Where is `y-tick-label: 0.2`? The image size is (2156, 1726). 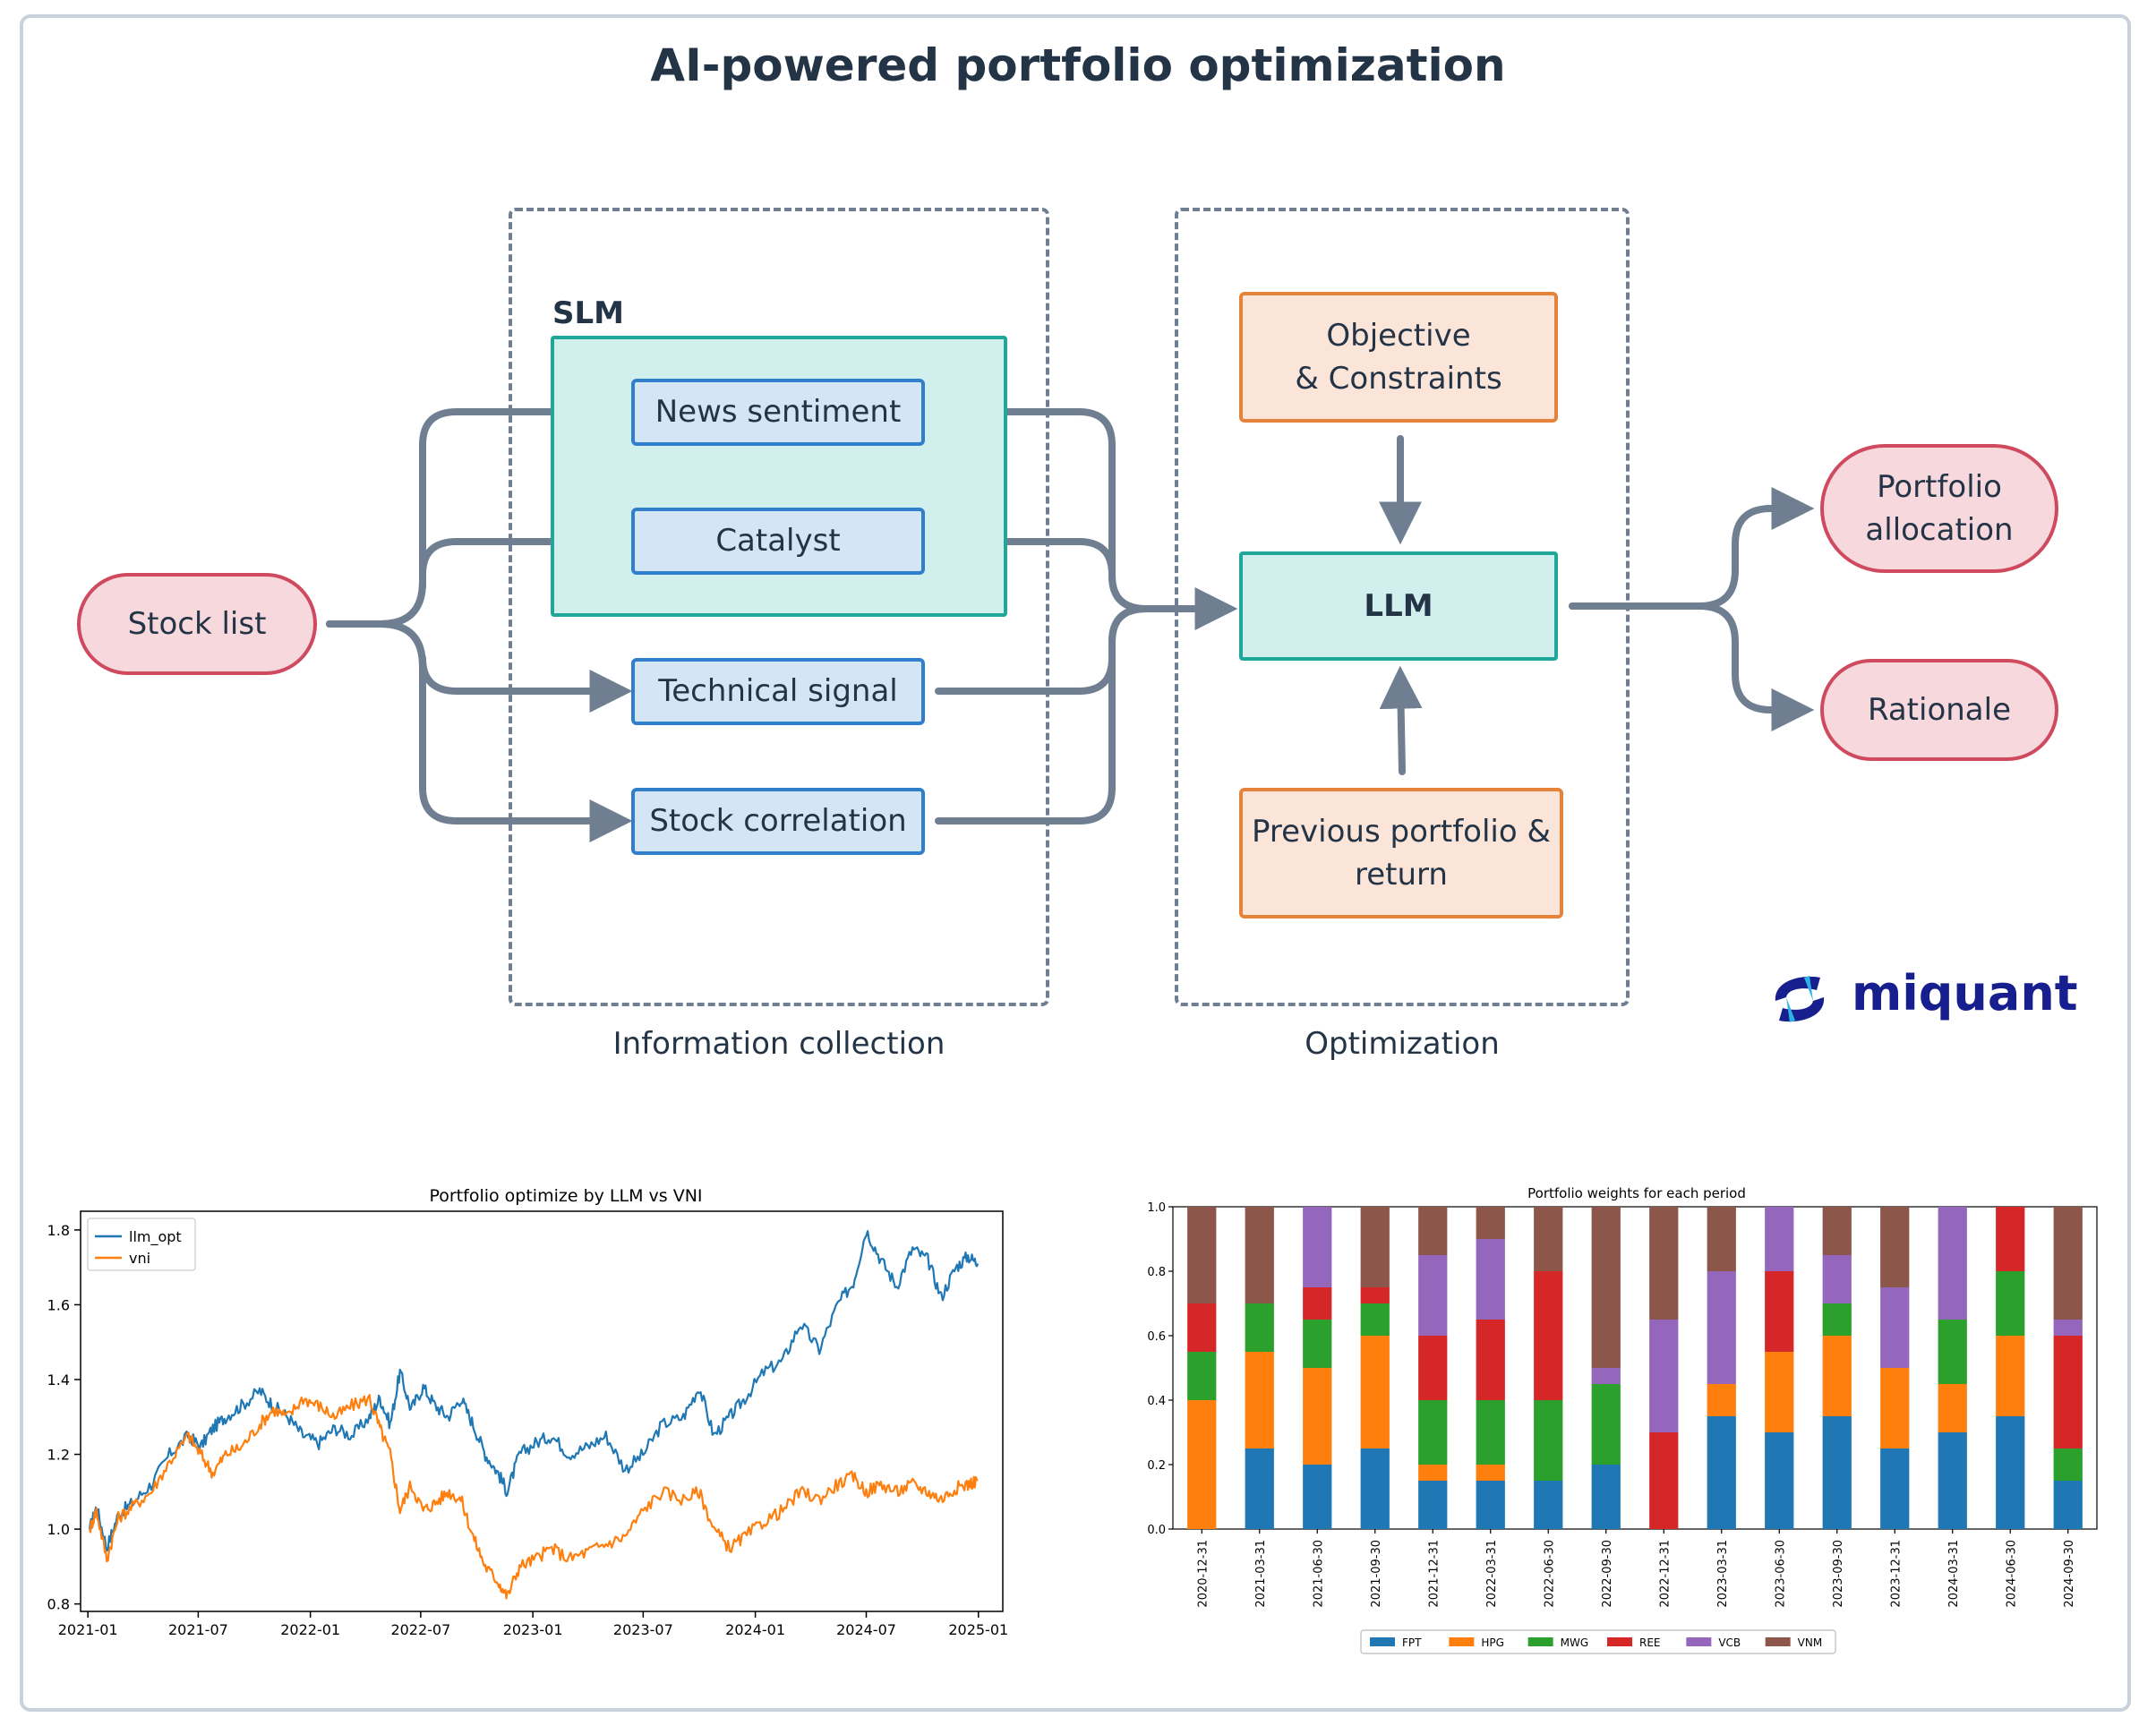 y-tick-label: 0.2 is located at coordinates (1156, 1466).